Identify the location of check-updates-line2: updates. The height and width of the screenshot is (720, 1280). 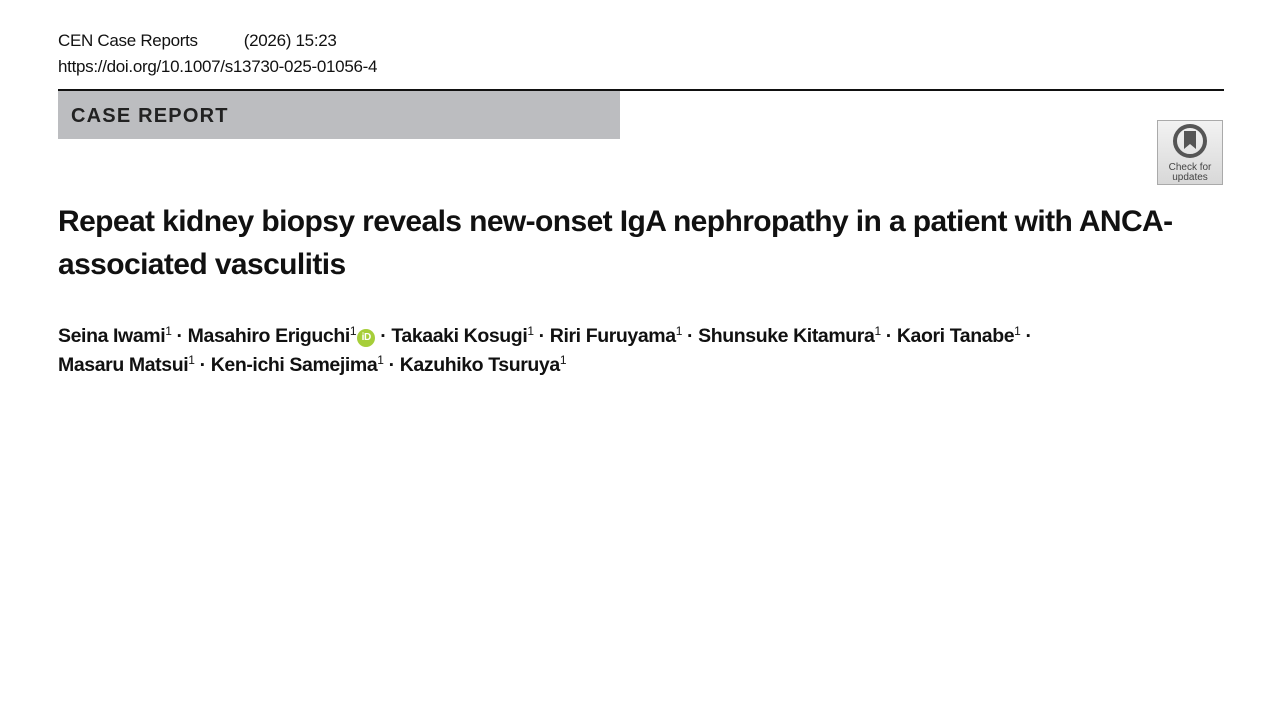
(1190, 177).